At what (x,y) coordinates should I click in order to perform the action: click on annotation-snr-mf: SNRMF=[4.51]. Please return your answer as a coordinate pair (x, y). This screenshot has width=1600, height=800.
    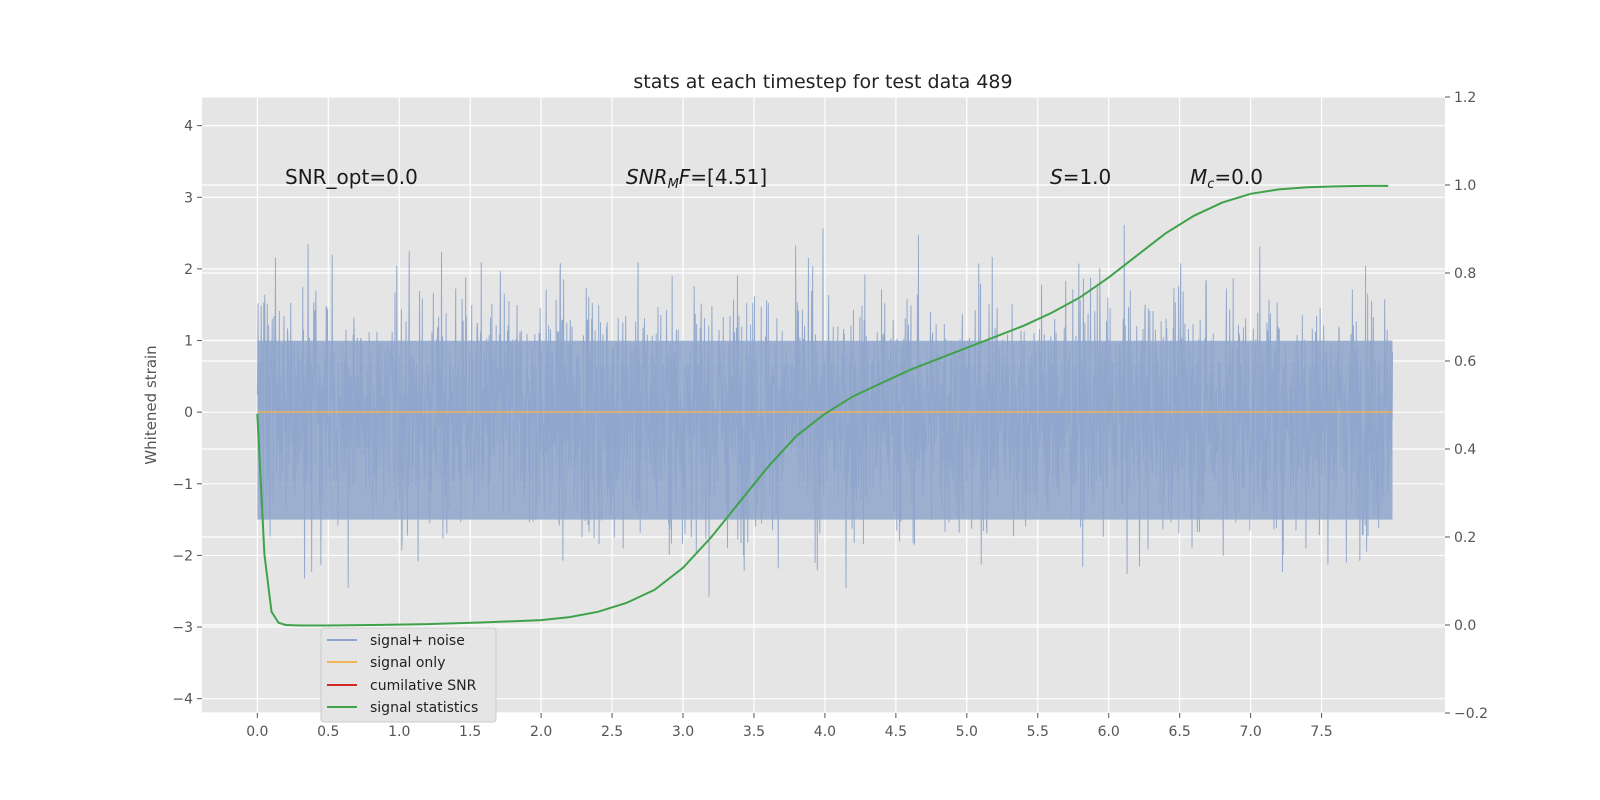
    Looking at the image, I should click on (696, 178).